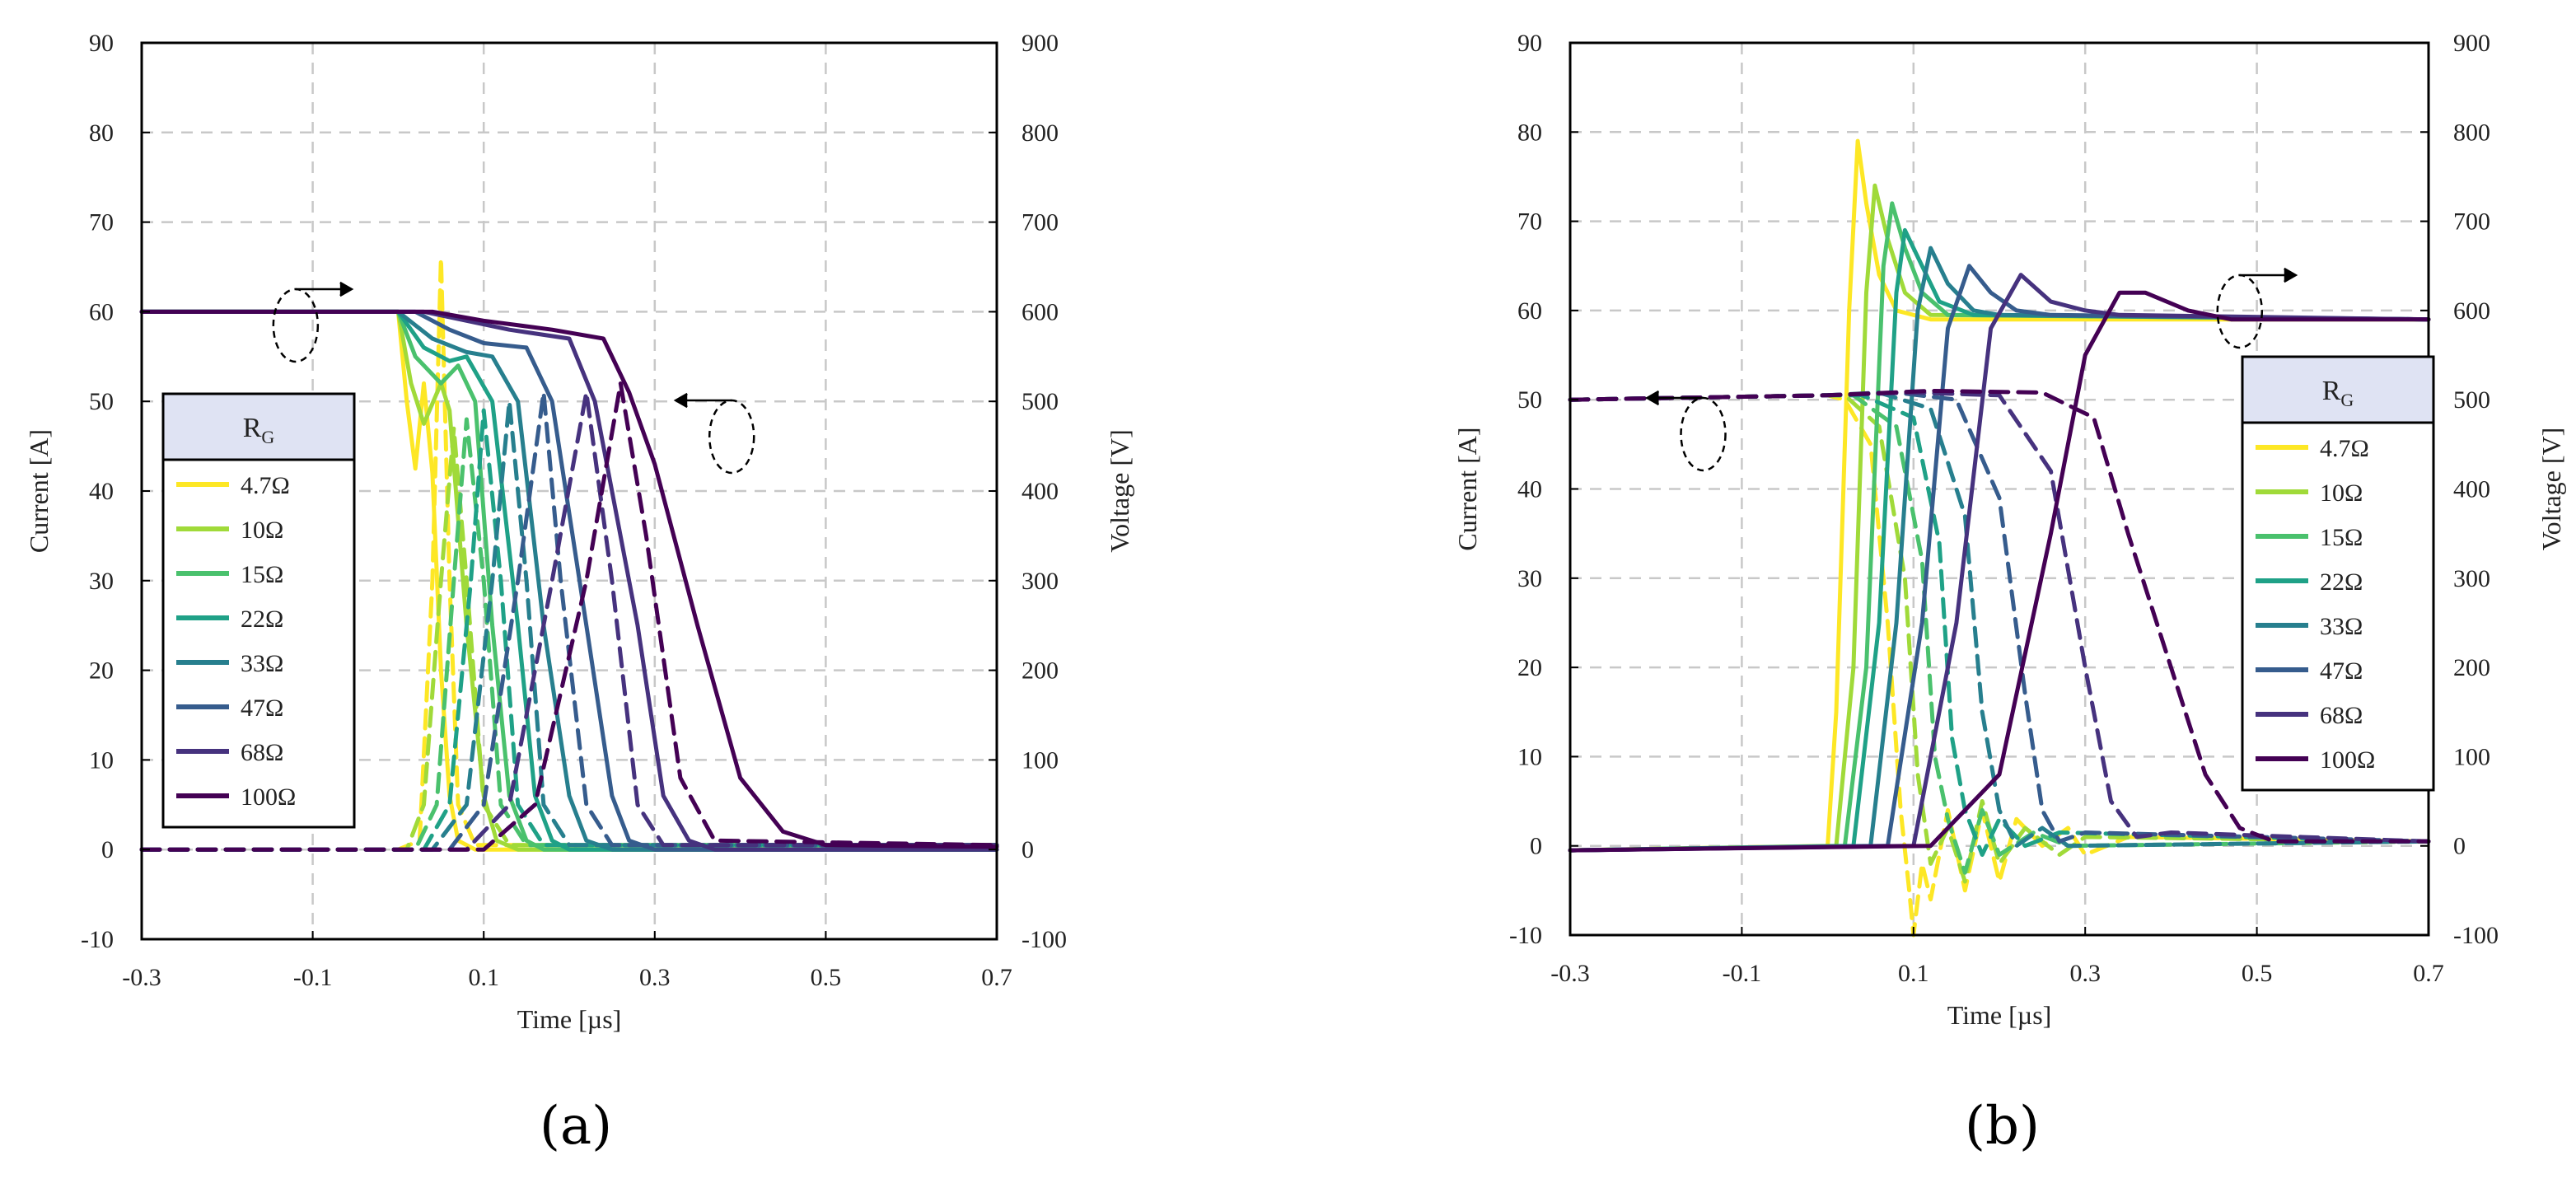 This screenshot has height=1188, width=2576. I want to click on current-line-15ohm, so click(569, 634).